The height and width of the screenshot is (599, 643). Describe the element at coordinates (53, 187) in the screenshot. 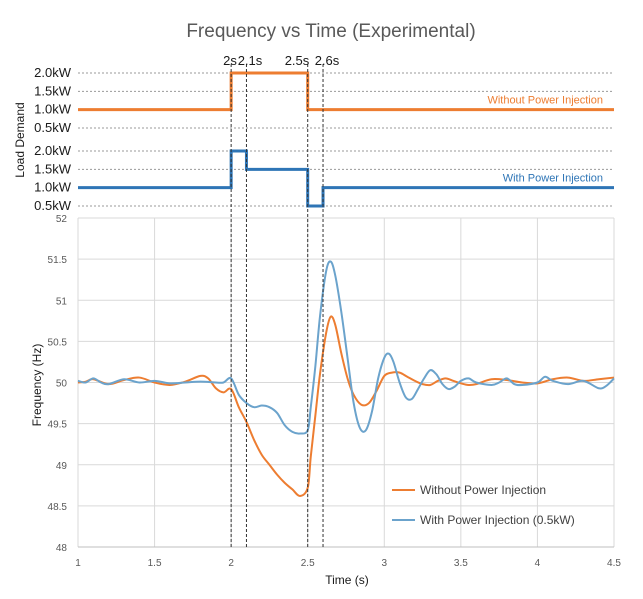

I see `load-bottom-y-tick-label: 1.0kW` at that location.